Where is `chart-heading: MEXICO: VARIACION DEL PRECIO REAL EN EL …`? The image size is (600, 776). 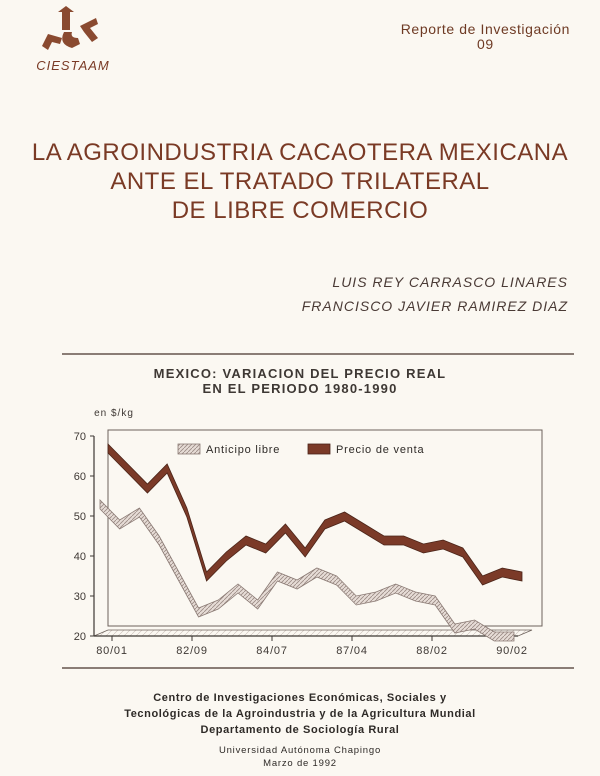 chart-heading: MEXICO: VARIACION DEL PRECIO REAL EN EL … is located at coordinates (300, 381).